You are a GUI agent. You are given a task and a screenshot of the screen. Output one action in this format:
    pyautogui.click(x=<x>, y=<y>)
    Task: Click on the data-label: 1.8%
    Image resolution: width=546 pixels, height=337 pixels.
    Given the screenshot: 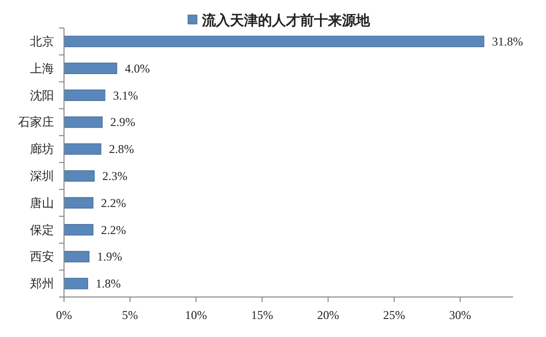 What is the action you would take?
    pyautogui.click(x=108, y=283)
    